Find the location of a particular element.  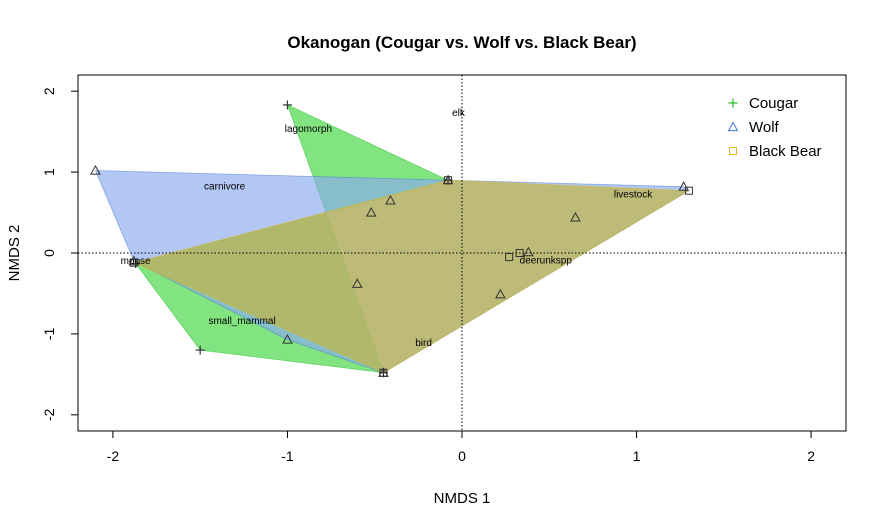

legend-label-wolf: Wolf is located at coordinates (764, 127).